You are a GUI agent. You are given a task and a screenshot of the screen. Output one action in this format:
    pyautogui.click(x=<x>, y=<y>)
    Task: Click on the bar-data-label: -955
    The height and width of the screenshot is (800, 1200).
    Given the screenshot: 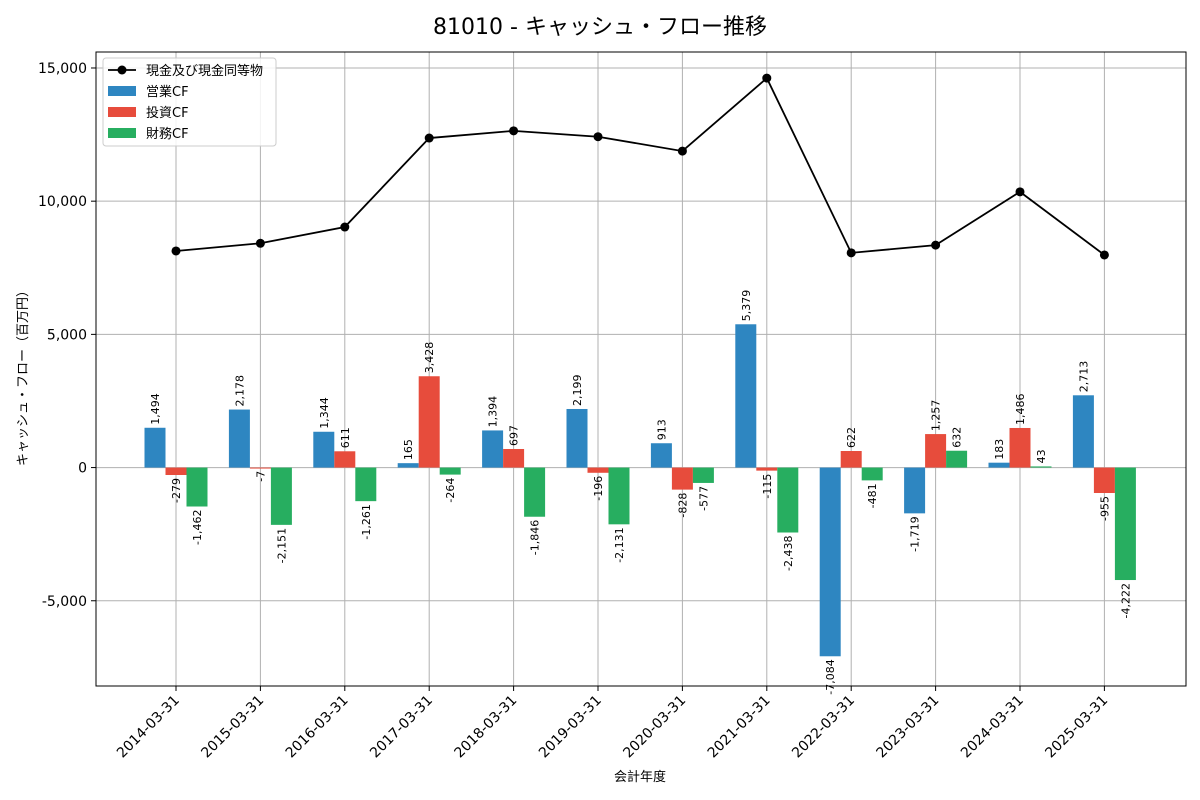 What is the action you would take?
    pyautogui.click(x=1104, y=508)
    